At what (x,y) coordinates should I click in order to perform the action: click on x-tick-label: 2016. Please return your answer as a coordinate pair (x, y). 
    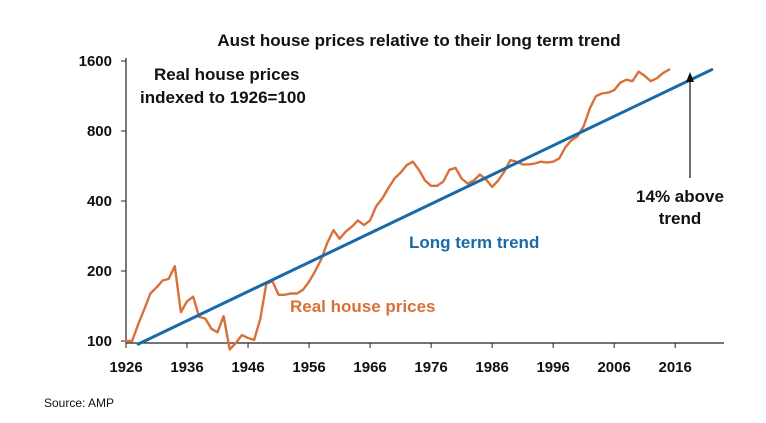
    Looking at the image, I should click on (674, 367).